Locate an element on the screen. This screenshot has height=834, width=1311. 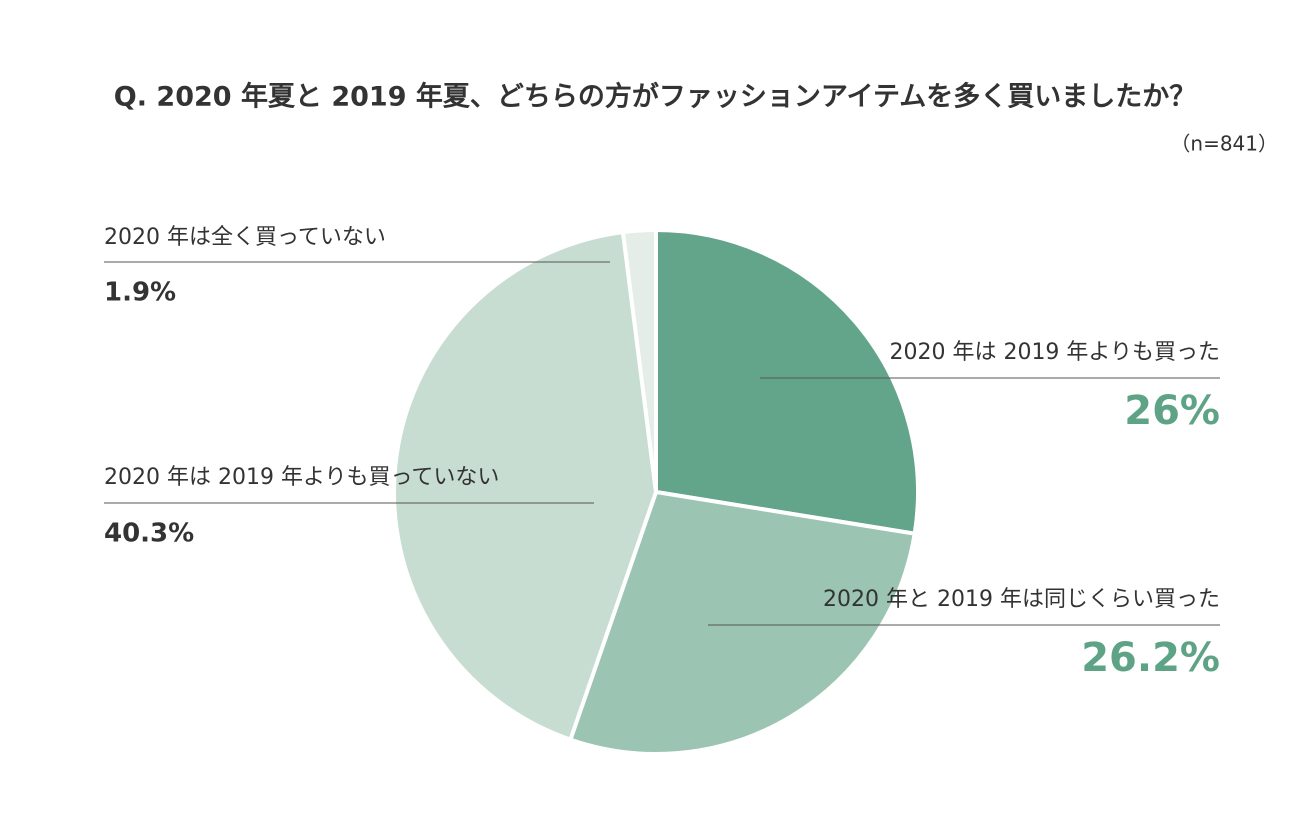
value-label: 26% is located at coordinates (1172, 411).